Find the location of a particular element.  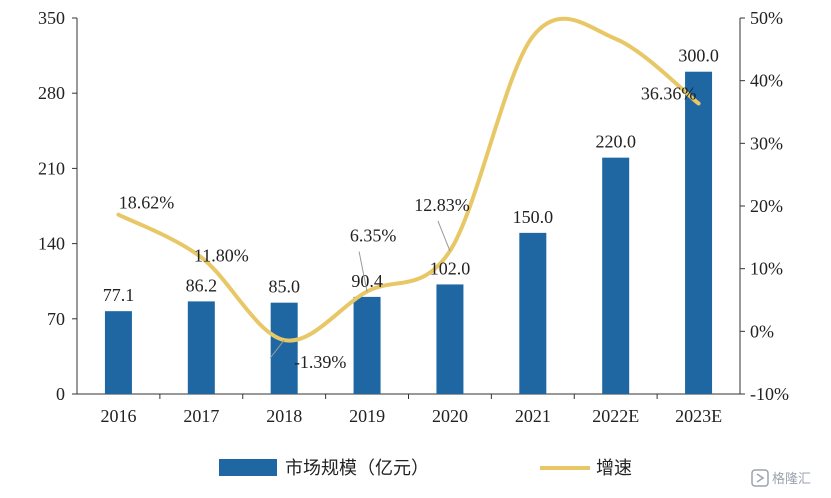

x-tick-label: 2018 is located at coordinates (284, 416).